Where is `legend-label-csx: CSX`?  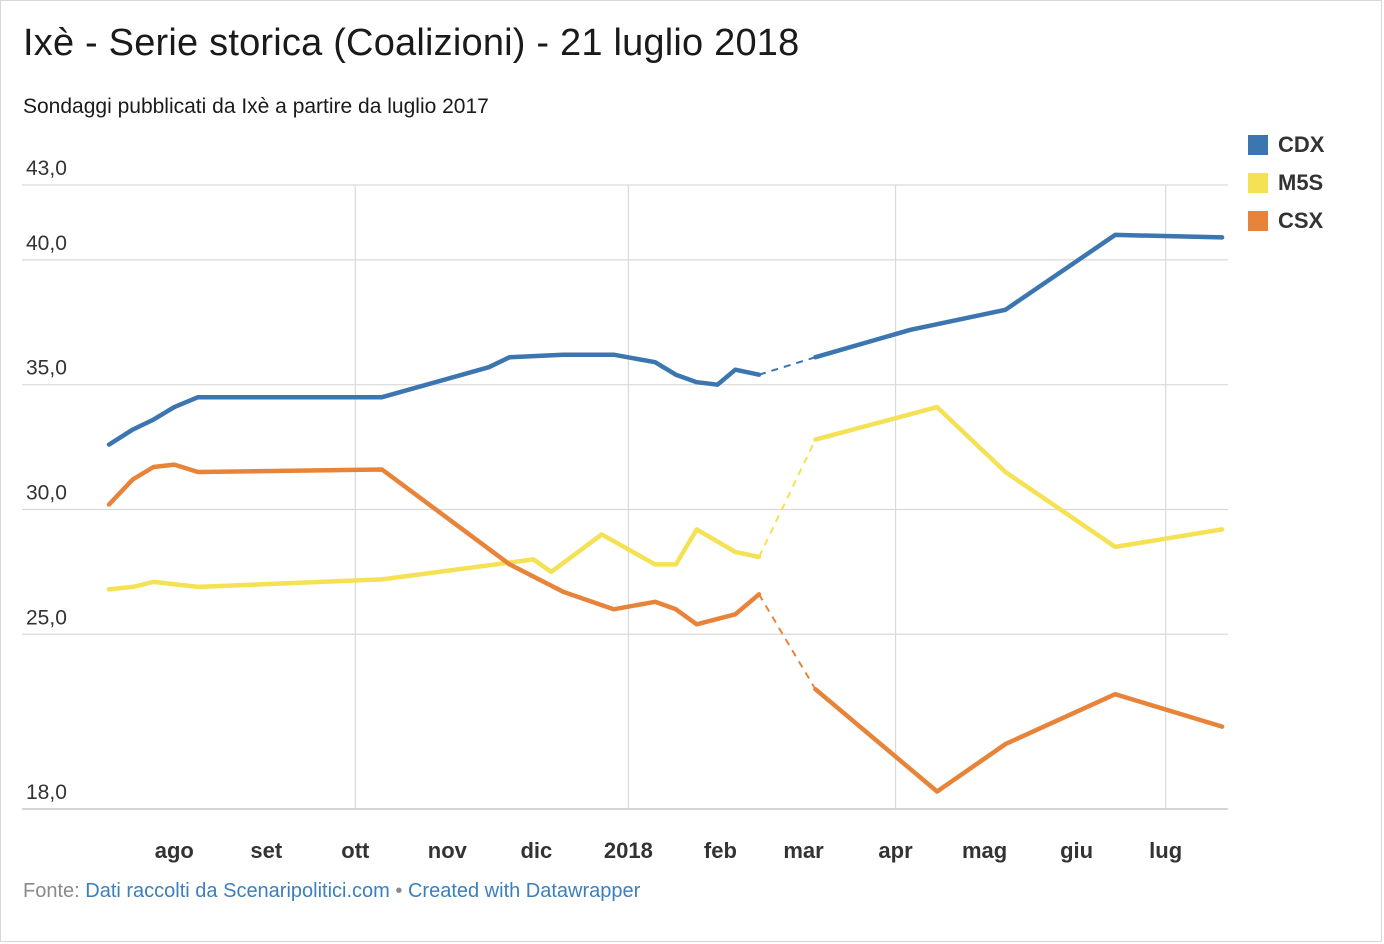 legend-label-csx: CSX is located at coordinates (1301, 220).